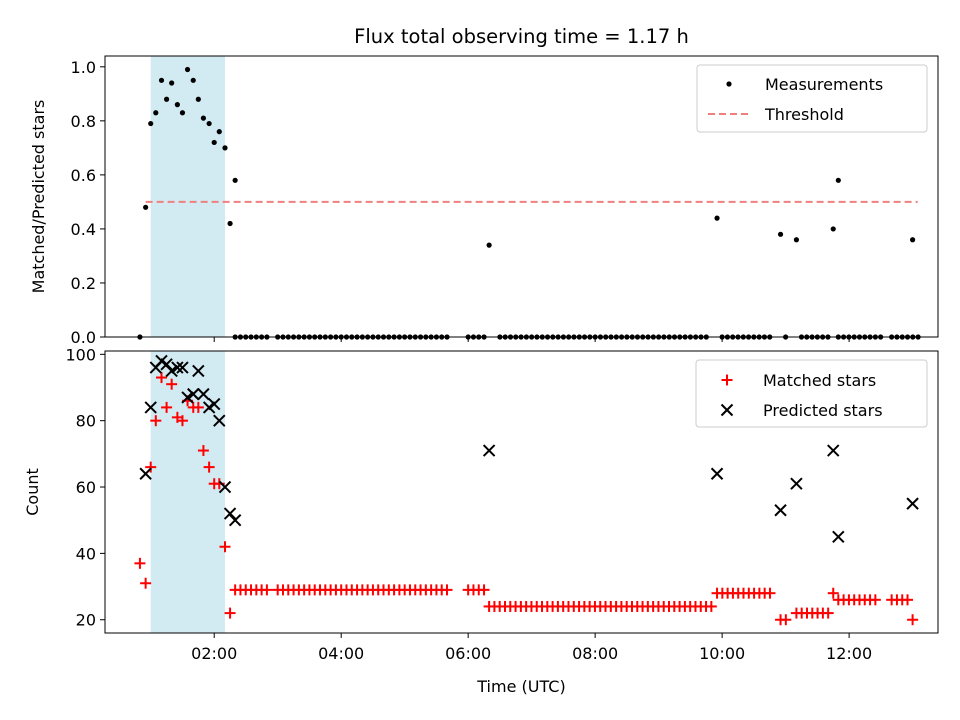 The width and height of the screenshot is (960, 720). What do you see at coordinates (729, 84) in the screenshot?
I see `legend-measurements-marker` at bounding box center [729, 84].